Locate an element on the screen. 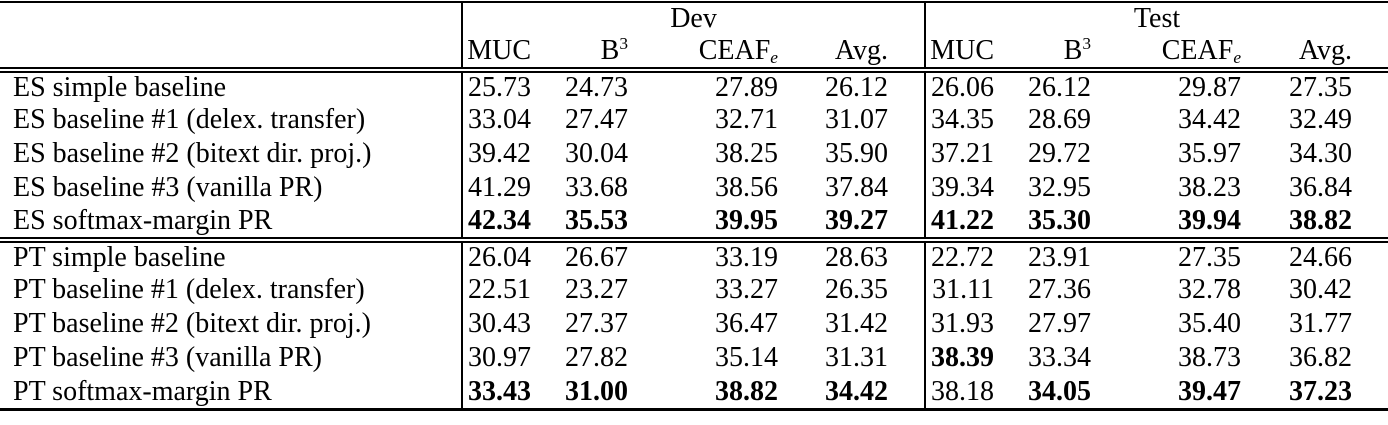 The width and height of the screenshot is (1388, 425). metric-subscript: e is located at coordinates (1237, 57).